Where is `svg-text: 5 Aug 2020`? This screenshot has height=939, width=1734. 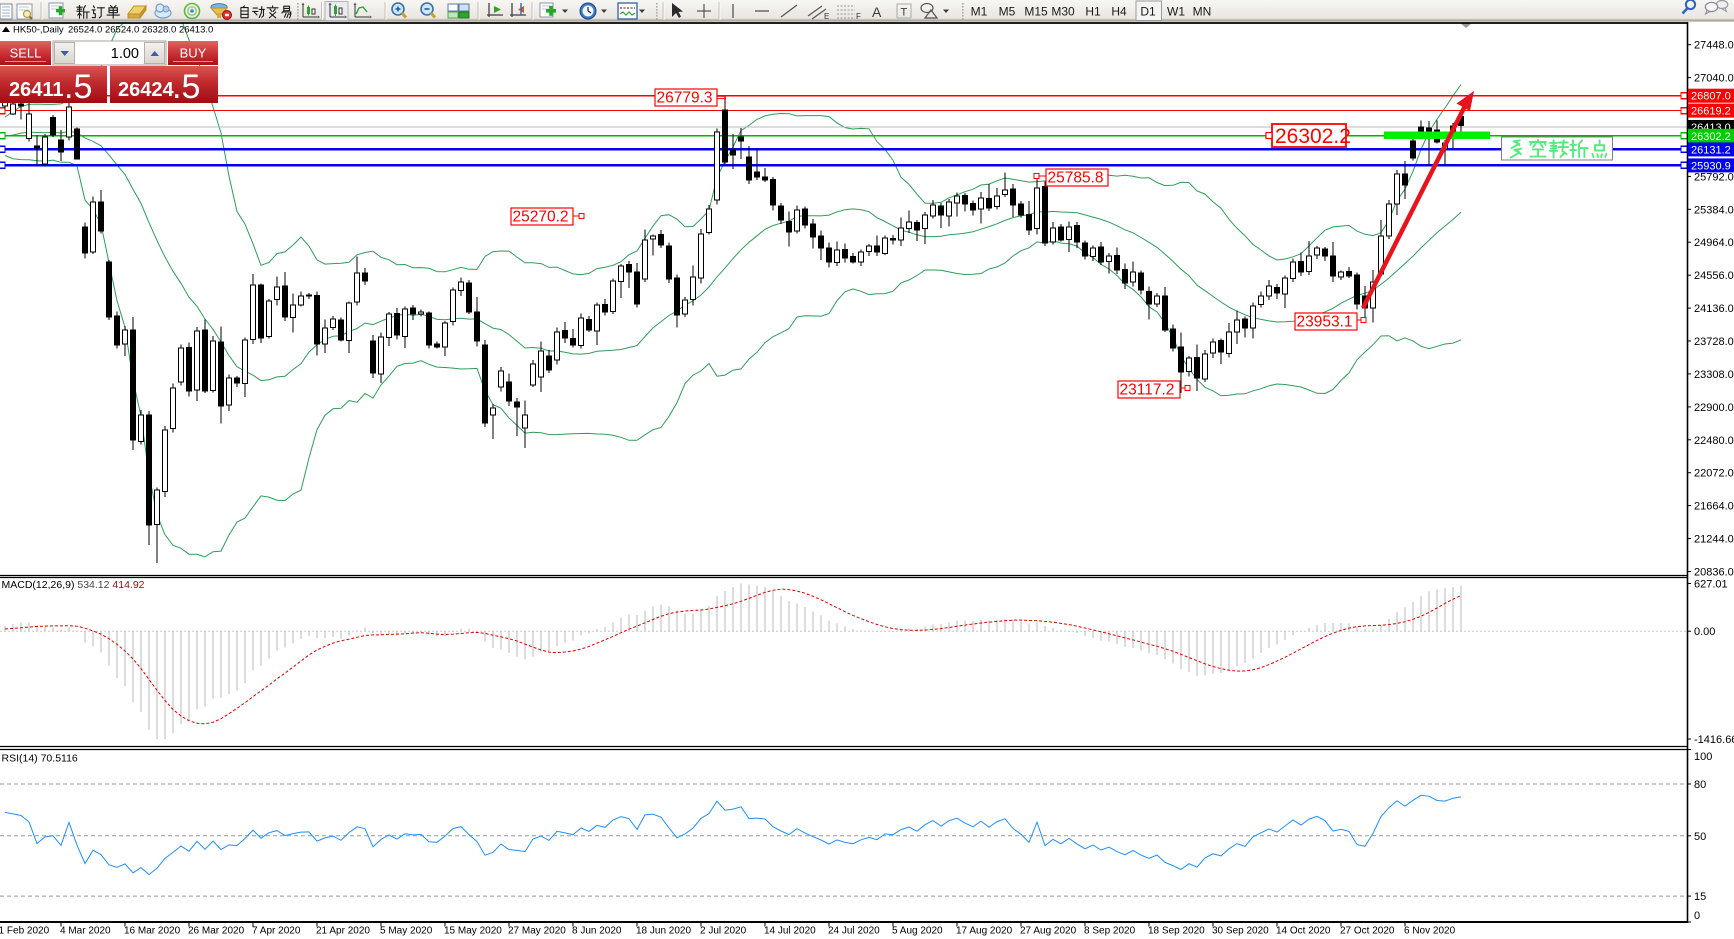
svg-text: 5 Aug 2020 is located at coordinates (917, 931).